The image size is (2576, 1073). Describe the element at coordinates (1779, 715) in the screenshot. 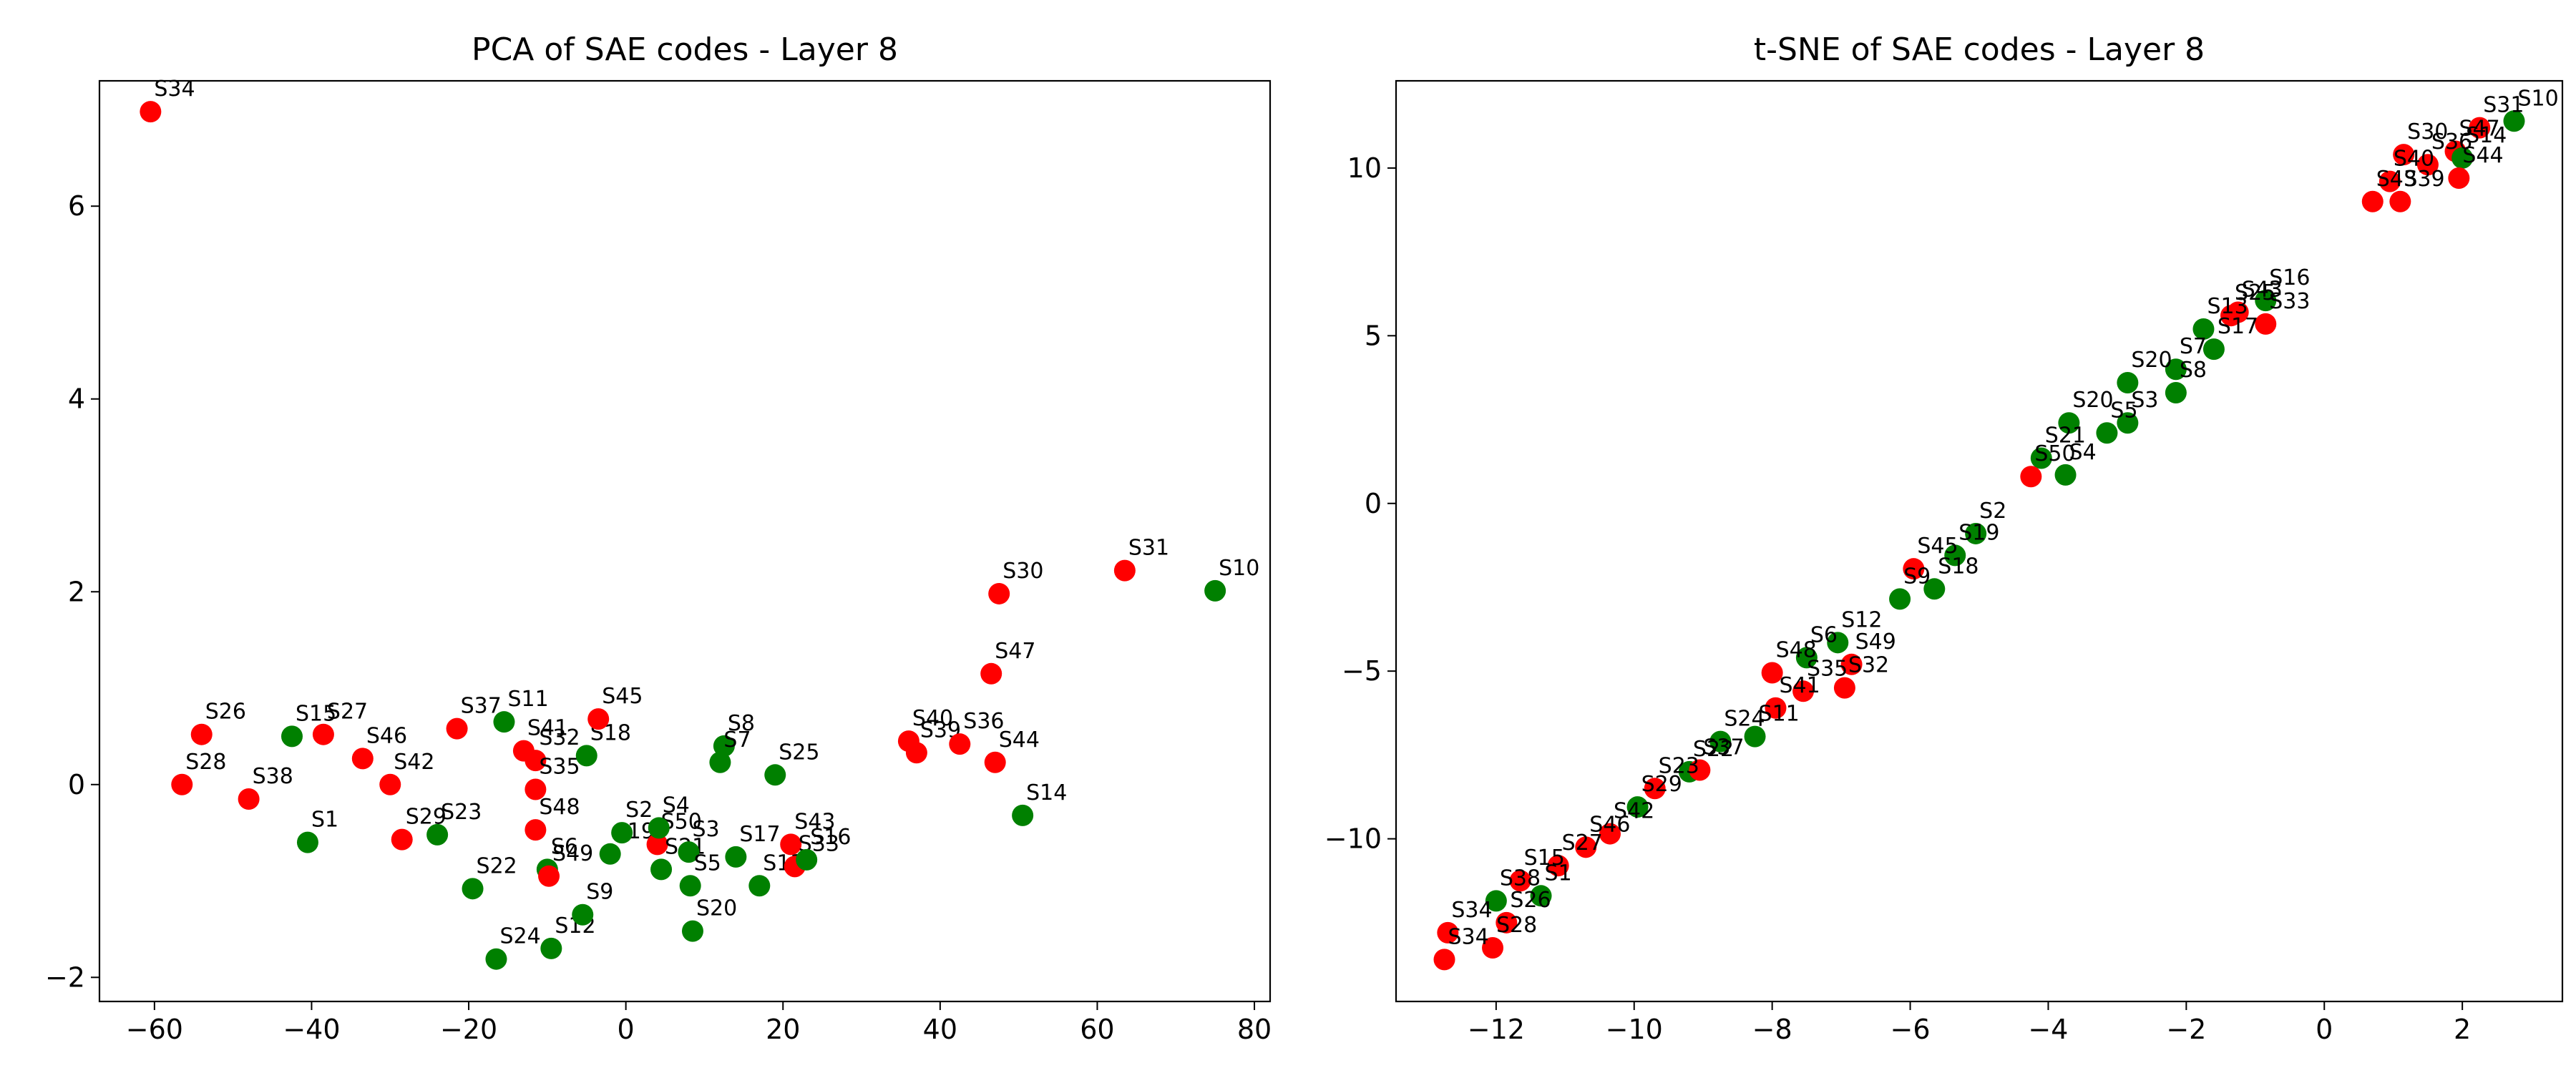

I see `tsne-point-label: S11` at that location.